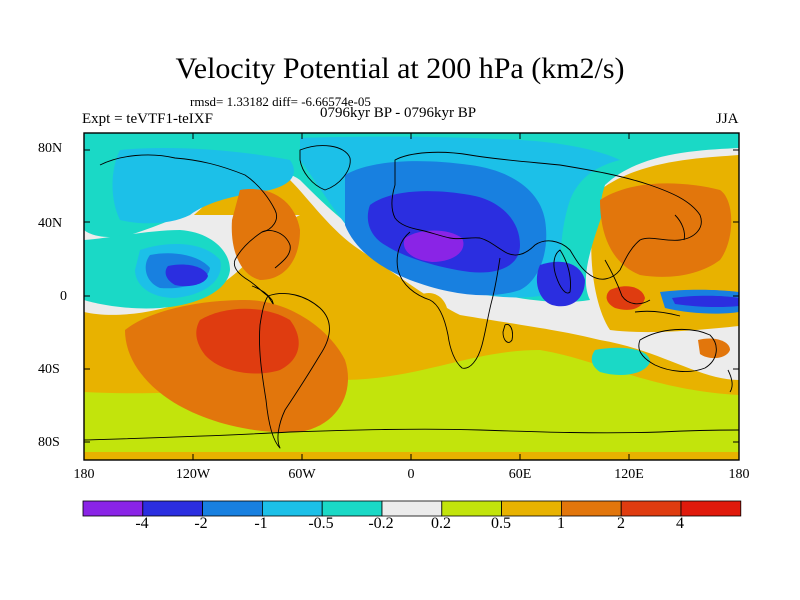 This screenshot has width=800, height=600. I want to click on y-tick-80s: 80S, so click(49, 442).